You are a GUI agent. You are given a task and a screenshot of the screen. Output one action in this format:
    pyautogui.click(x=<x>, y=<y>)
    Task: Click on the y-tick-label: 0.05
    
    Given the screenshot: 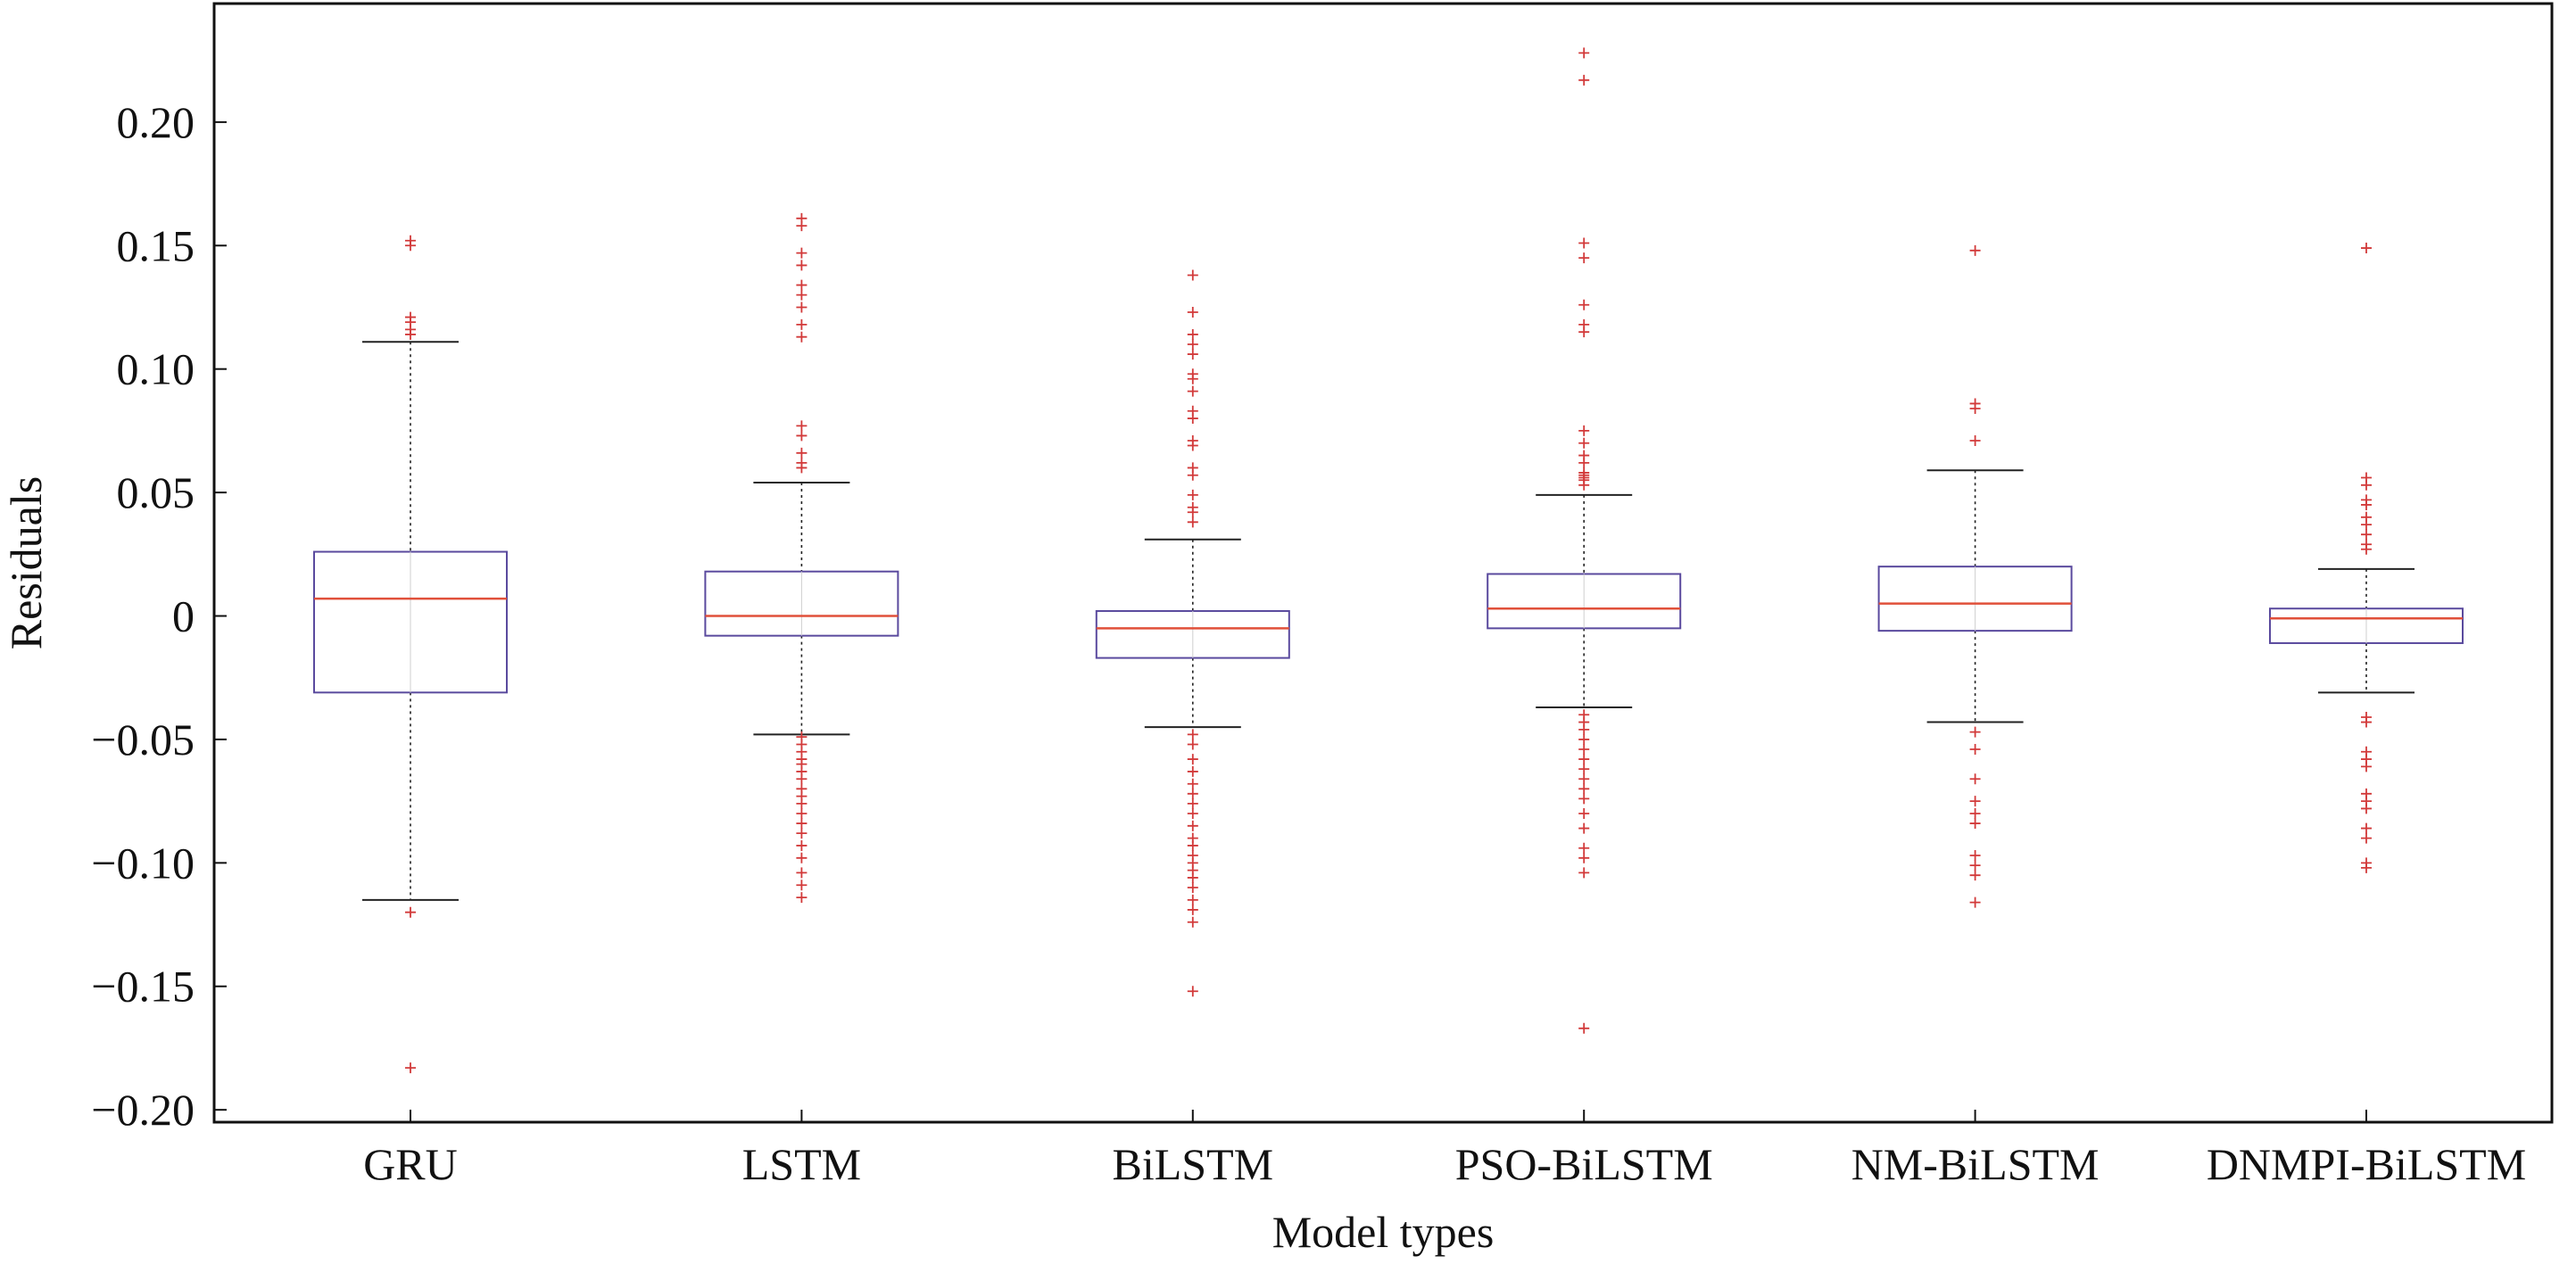 What is the action you would take?
    pyautogui.click(x=156, y=492)
    